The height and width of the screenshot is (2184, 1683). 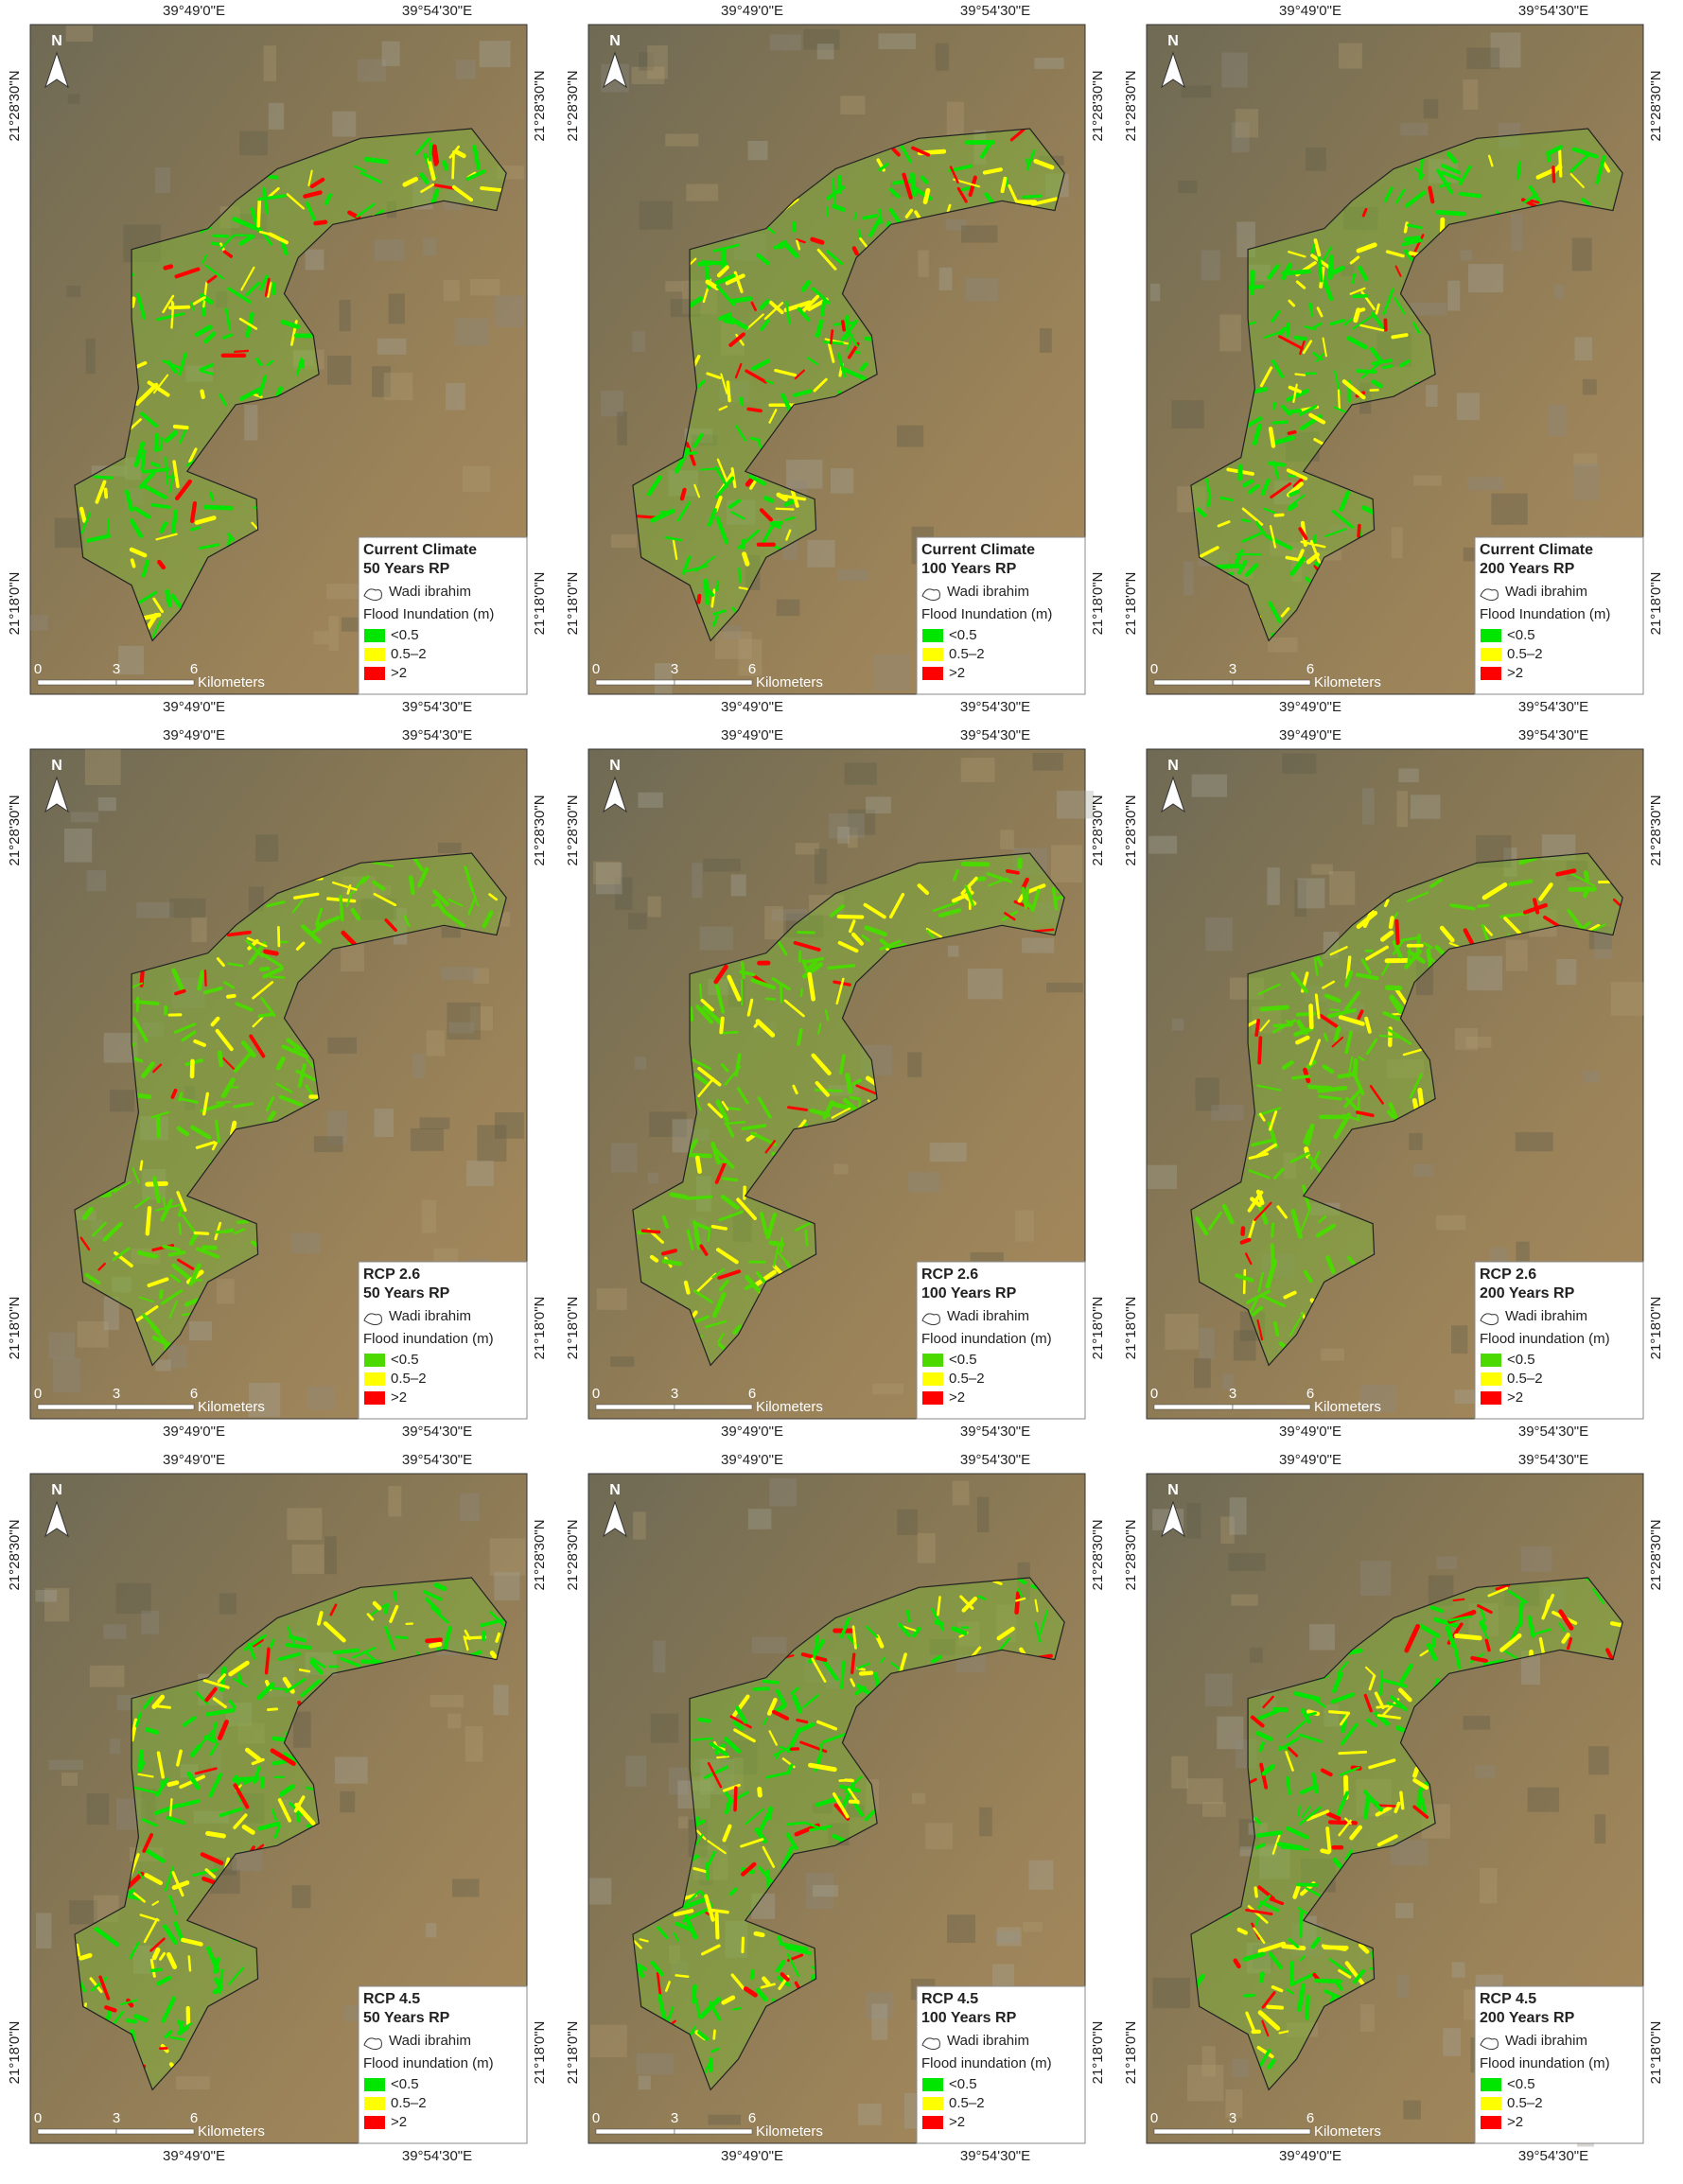 I want to click on legend-return-period: 100 Years RP, so click(x=969, y=569).